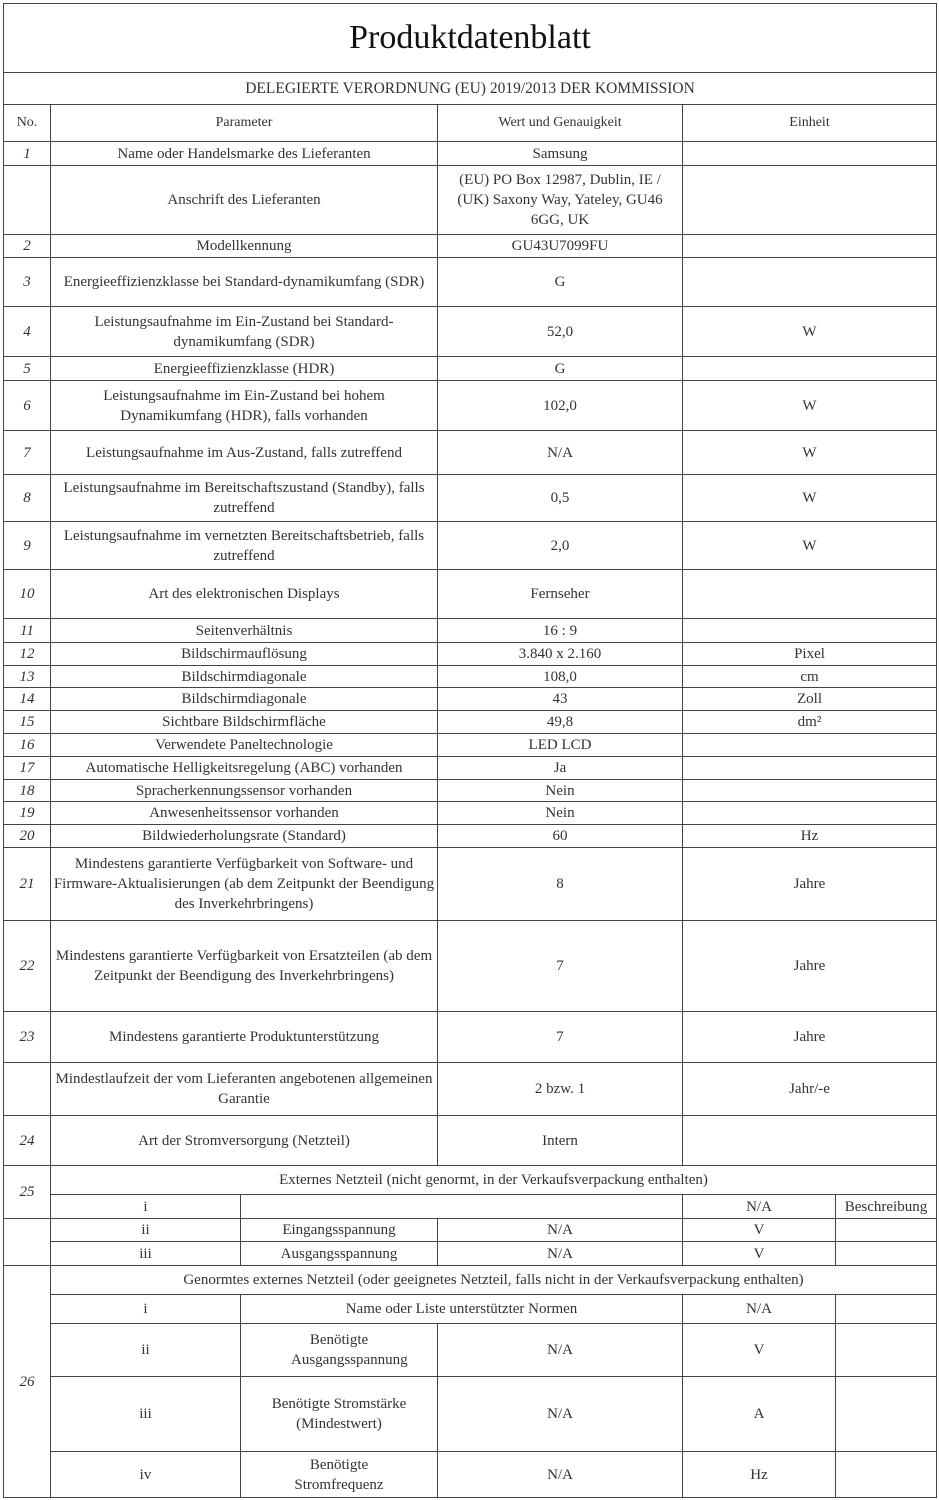  What do you see at coordinates (809, 676) in the screenshot?
I see `row-unit: cm` at bounding box center [809, 676].